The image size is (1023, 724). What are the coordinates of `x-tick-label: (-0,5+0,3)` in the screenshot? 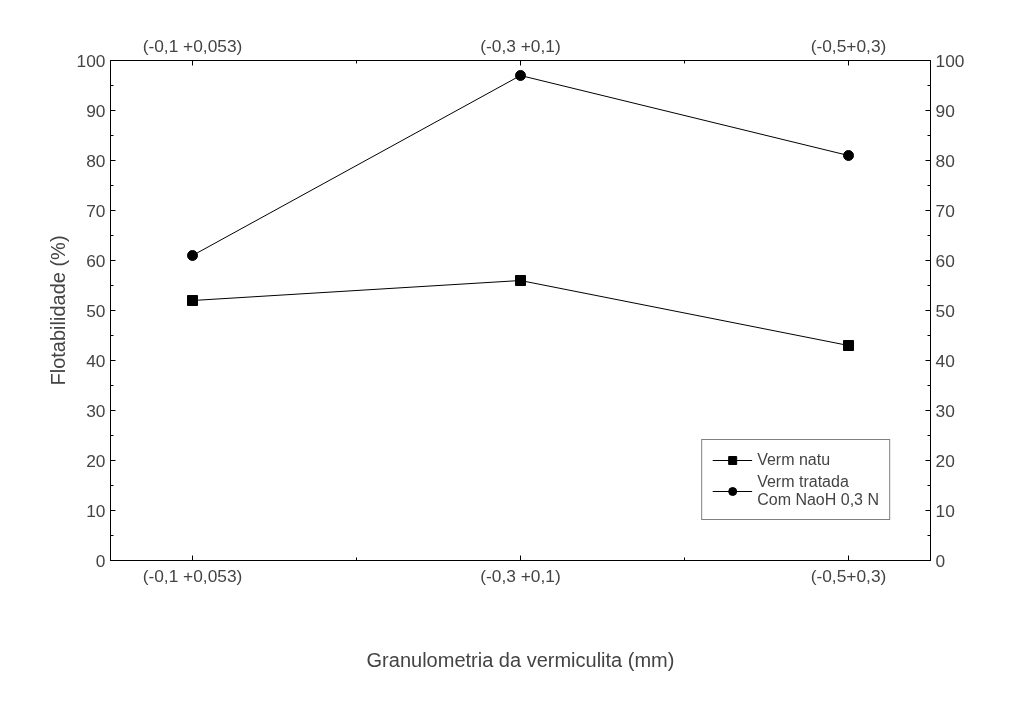 It's located at (848, 45).